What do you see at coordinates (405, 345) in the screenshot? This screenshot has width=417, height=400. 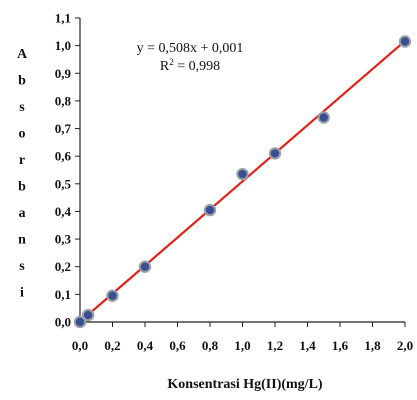 I see `x-tick-label: 2,0` at bounding box center [405, 345].